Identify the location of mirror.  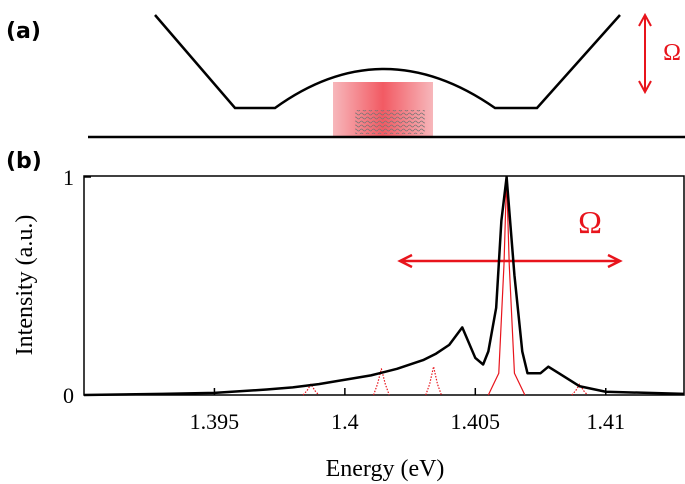
(387, 62).